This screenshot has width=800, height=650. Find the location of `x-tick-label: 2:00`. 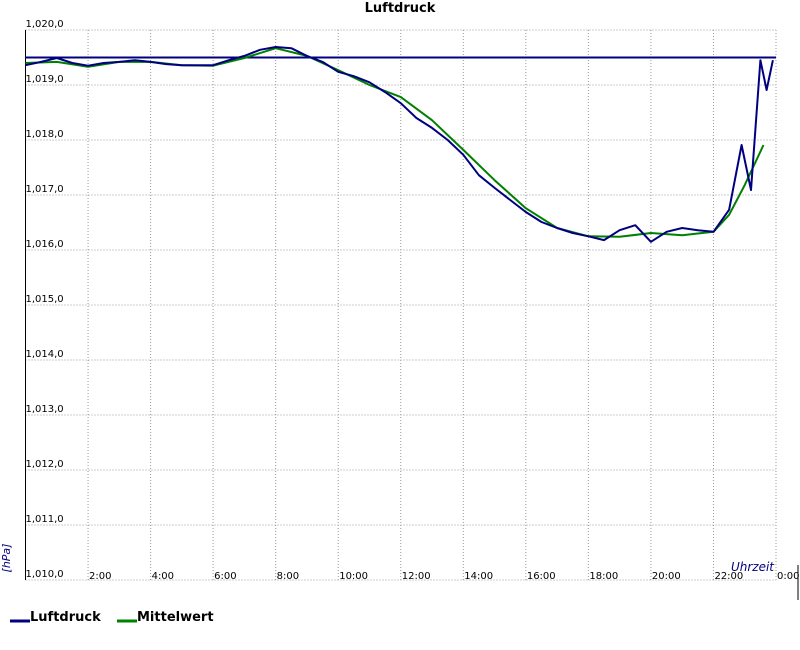

x-tick-label: 2:00 is located at coordinates (100, 576).